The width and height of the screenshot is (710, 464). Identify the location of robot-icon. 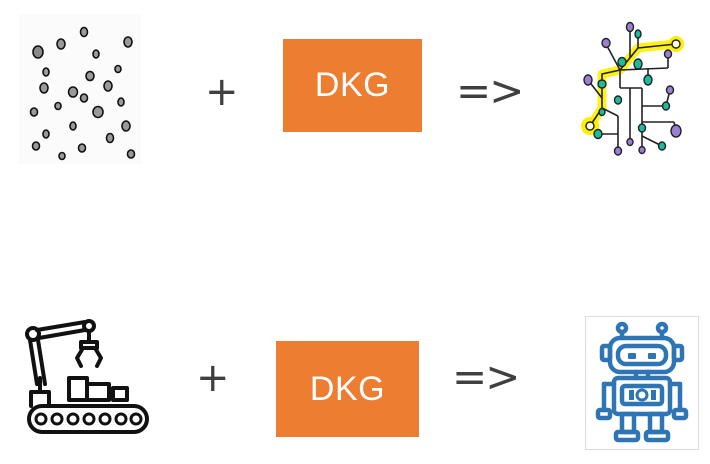
(642, 382).